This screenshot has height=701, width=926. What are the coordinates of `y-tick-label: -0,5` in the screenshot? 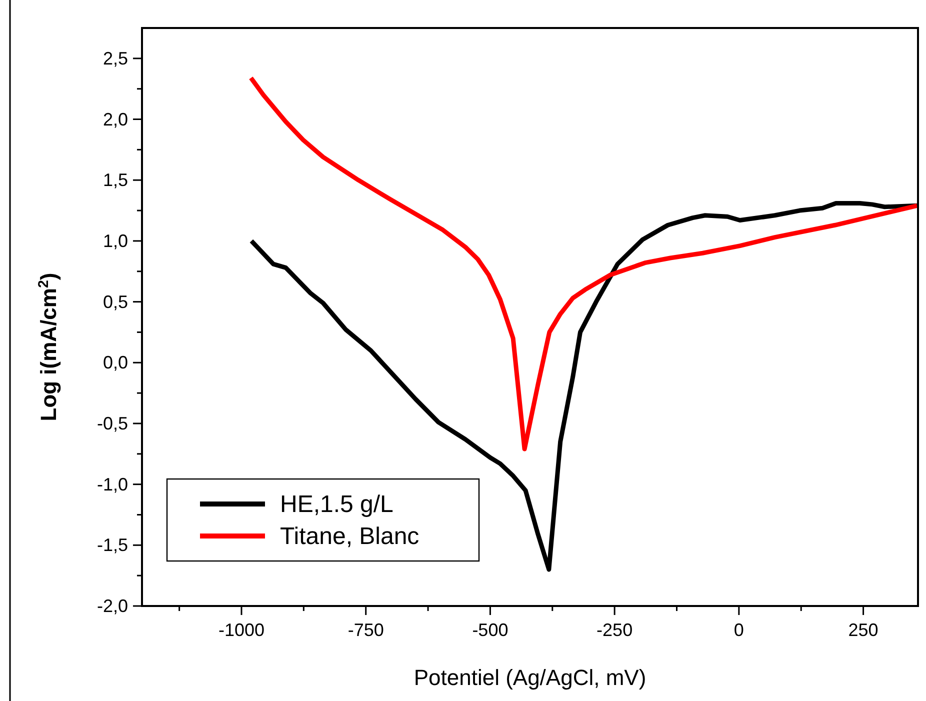 It's located at (112, 423).